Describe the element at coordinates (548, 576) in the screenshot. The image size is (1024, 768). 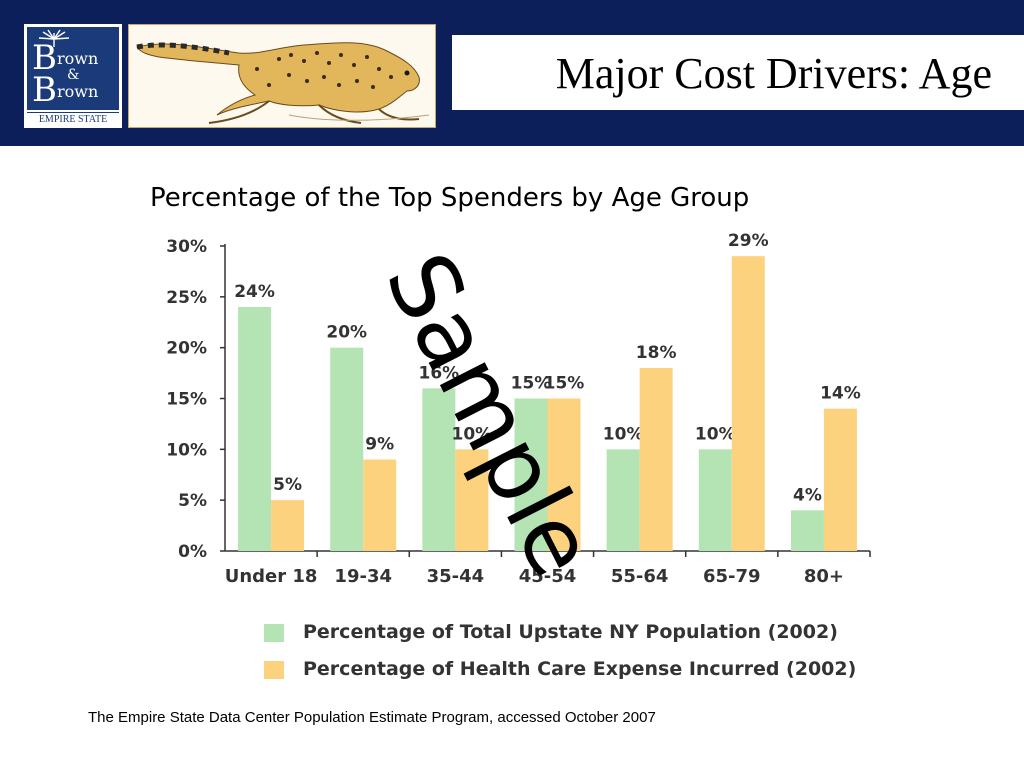
I see `x-category-label: 45-54` at that location.